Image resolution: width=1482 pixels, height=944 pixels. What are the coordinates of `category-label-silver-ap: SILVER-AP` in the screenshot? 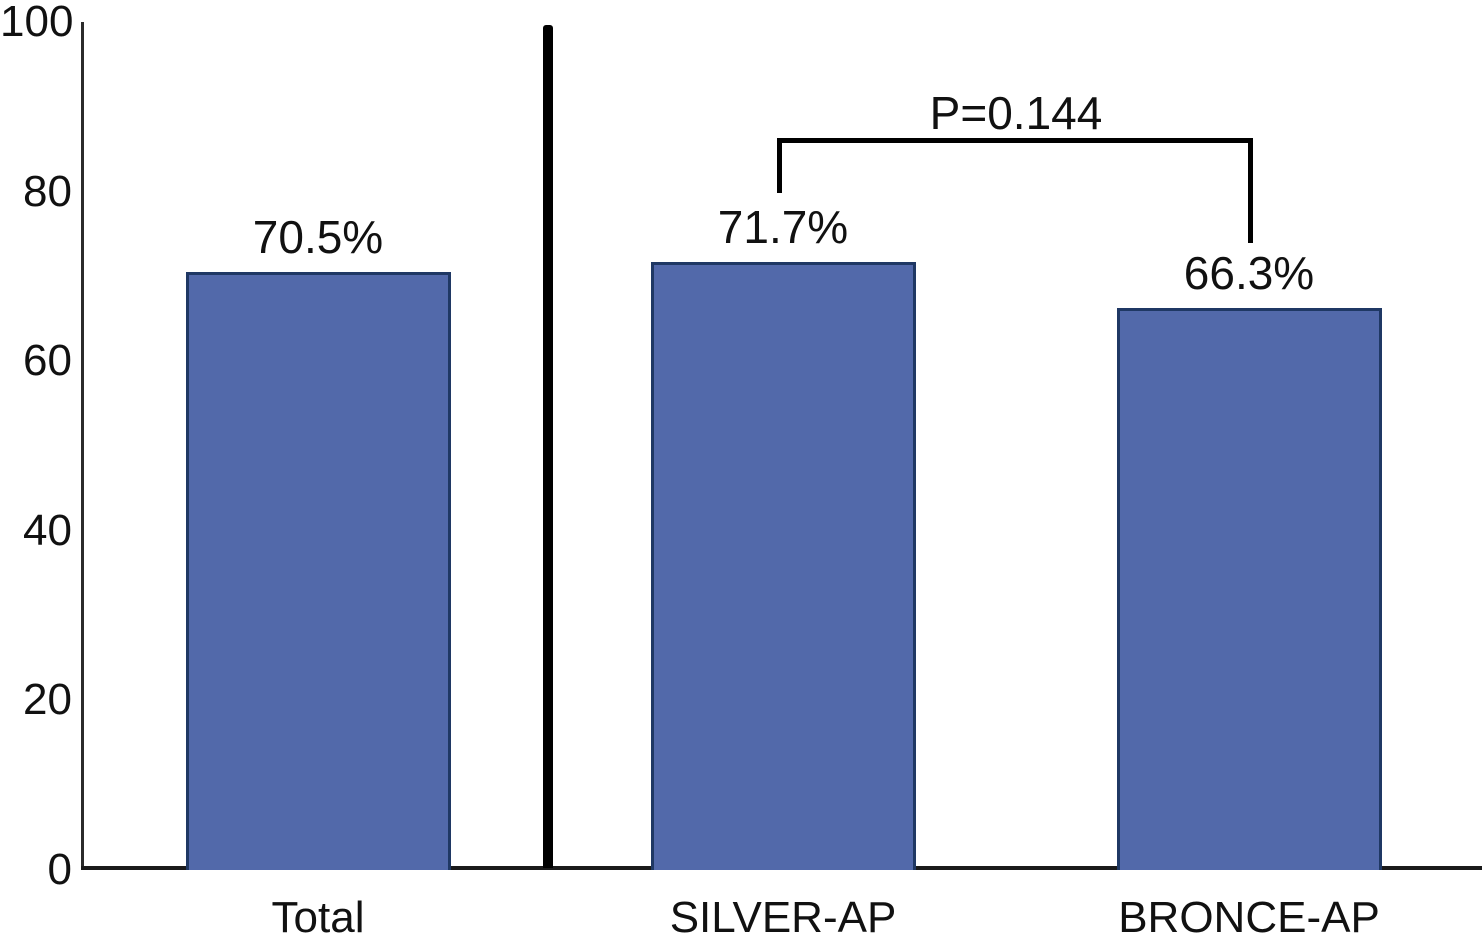 It's located at (783, 917).